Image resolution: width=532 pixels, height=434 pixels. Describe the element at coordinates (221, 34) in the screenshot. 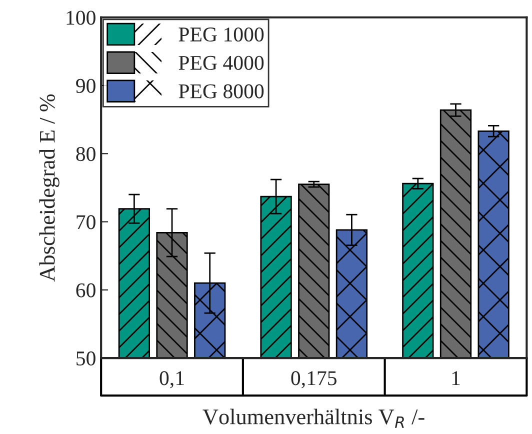

I see `legend-label: PEG 1000` at that location.